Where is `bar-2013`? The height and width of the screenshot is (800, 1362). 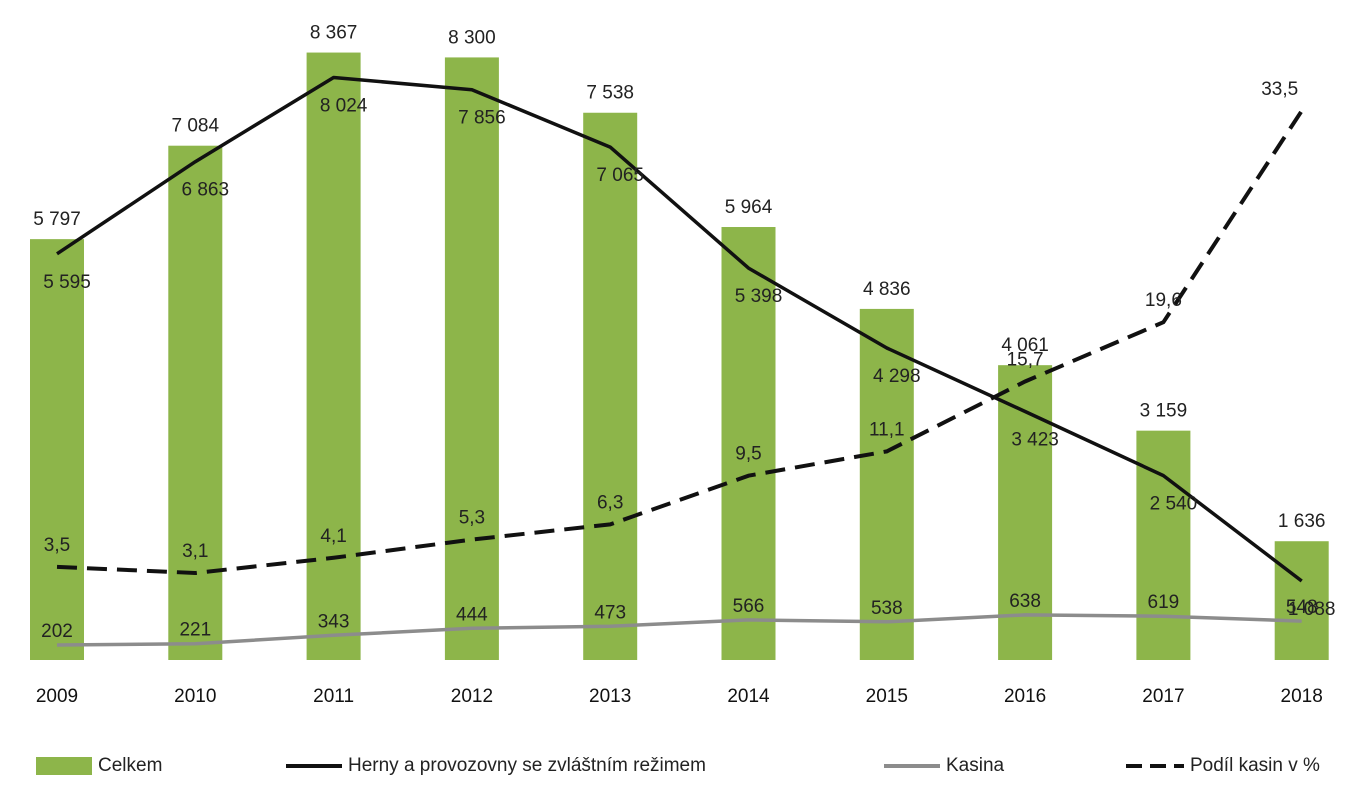 bar-2013 is located at coordinates (610, 386).